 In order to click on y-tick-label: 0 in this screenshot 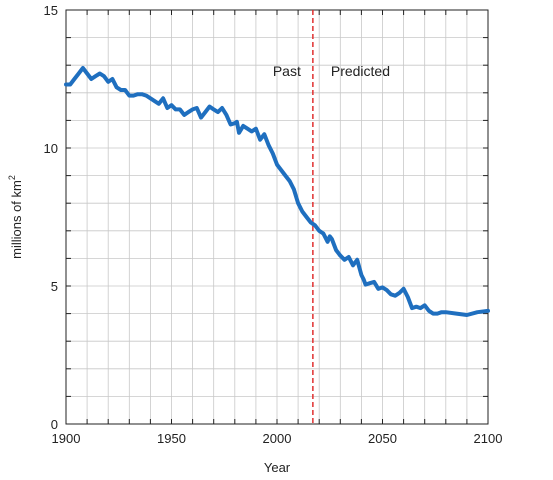, I will do `click(54, 424)`.